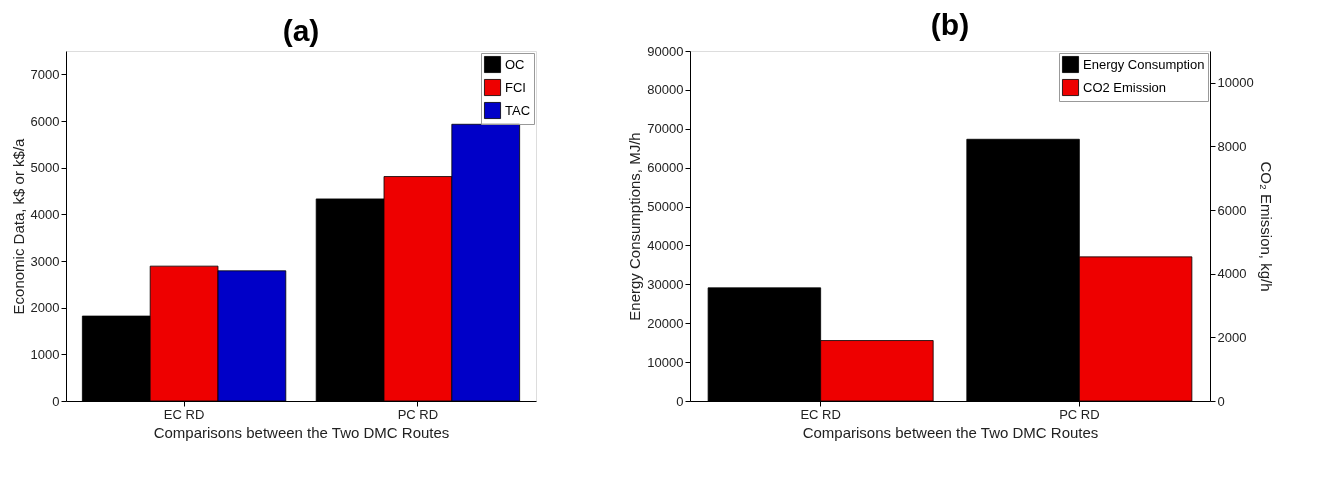 The height and width of the screenshot is (494, 1338). I want to click on legend-label: CO2 Emission, so click(1125, 87).